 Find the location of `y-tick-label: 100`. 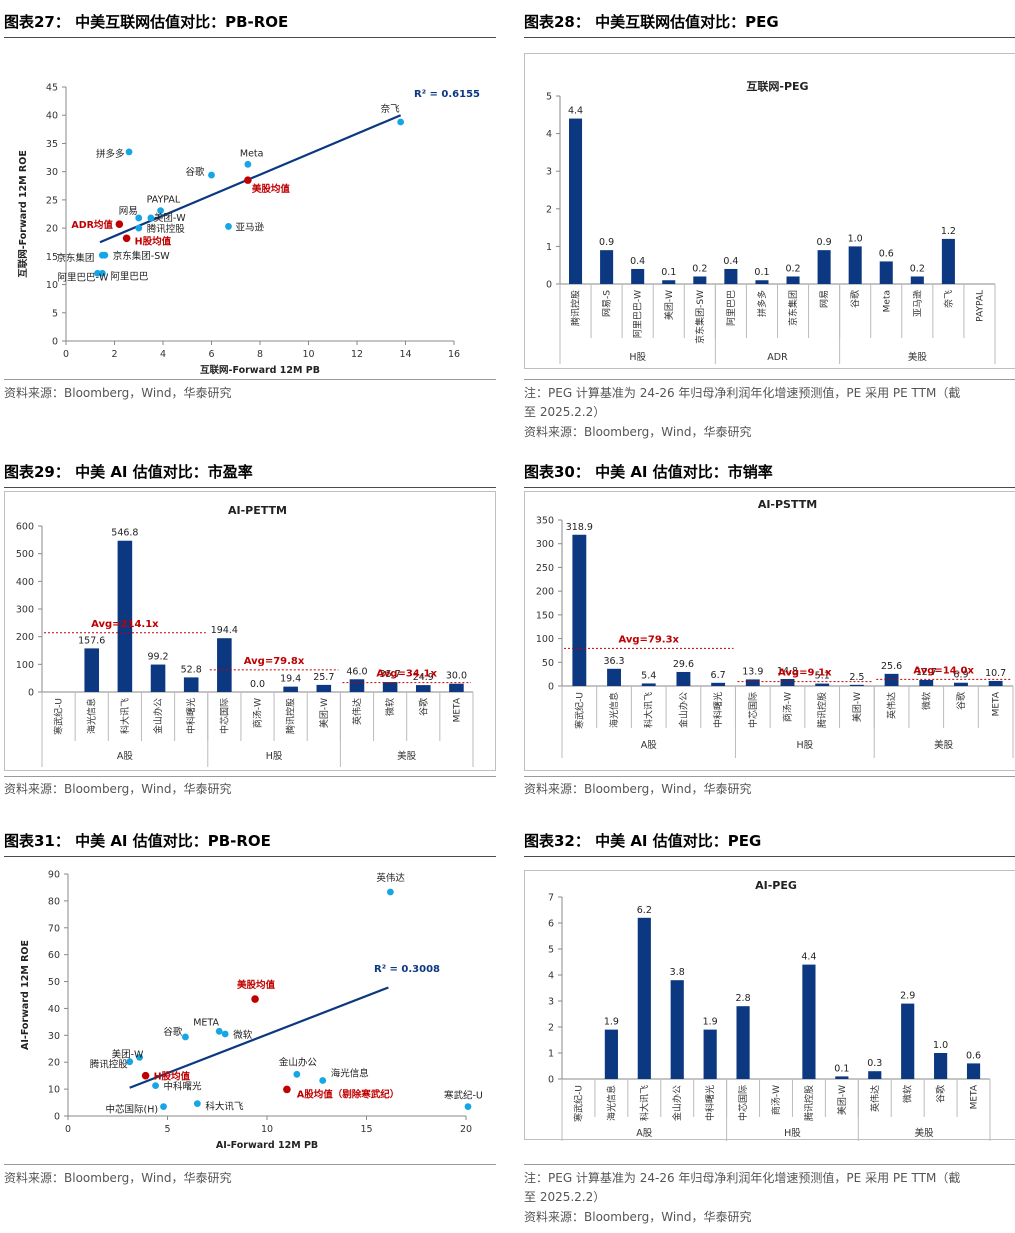

y-tick-label: 100 is located at coordinates (545, 639).